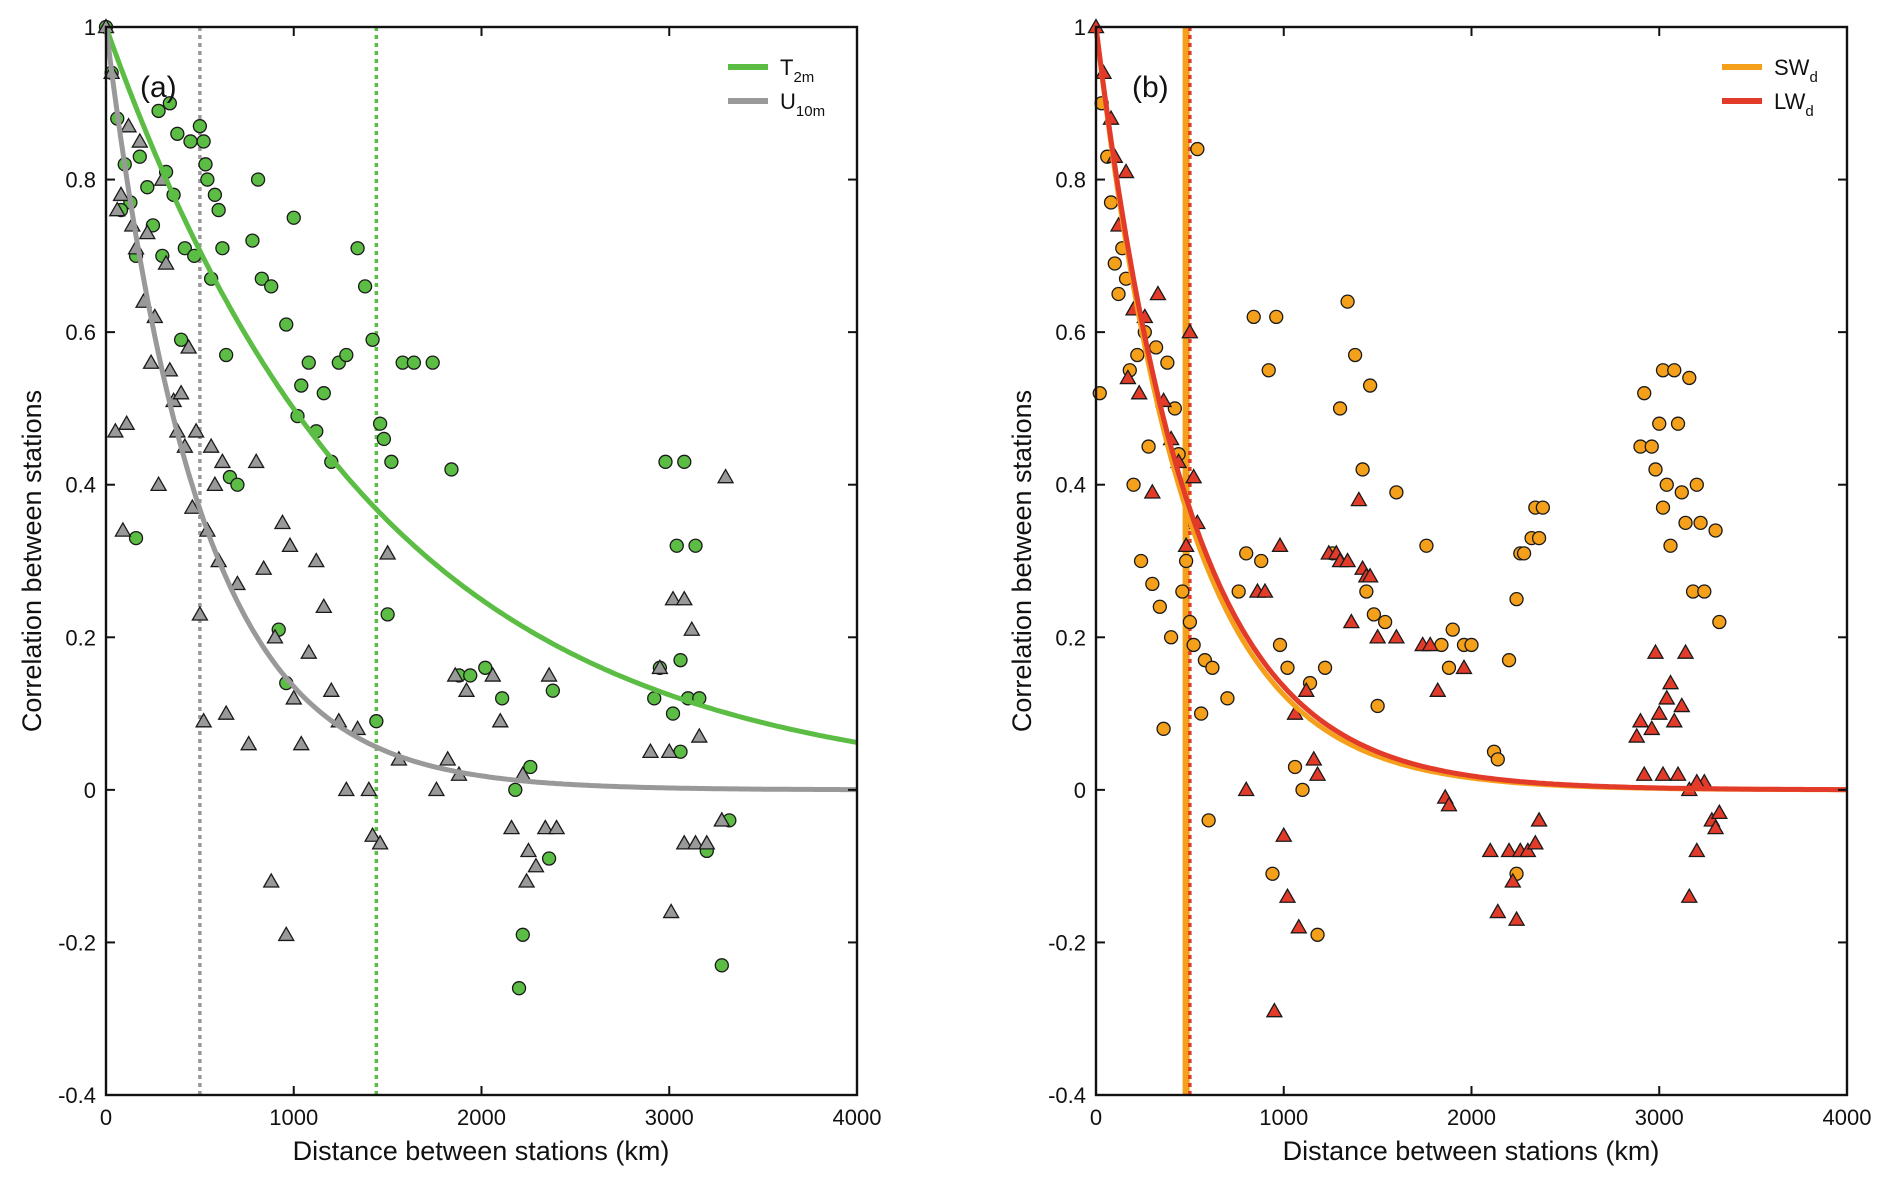  I want to click on panel-b-xtick-label: 2000, so click(1471, 1117).